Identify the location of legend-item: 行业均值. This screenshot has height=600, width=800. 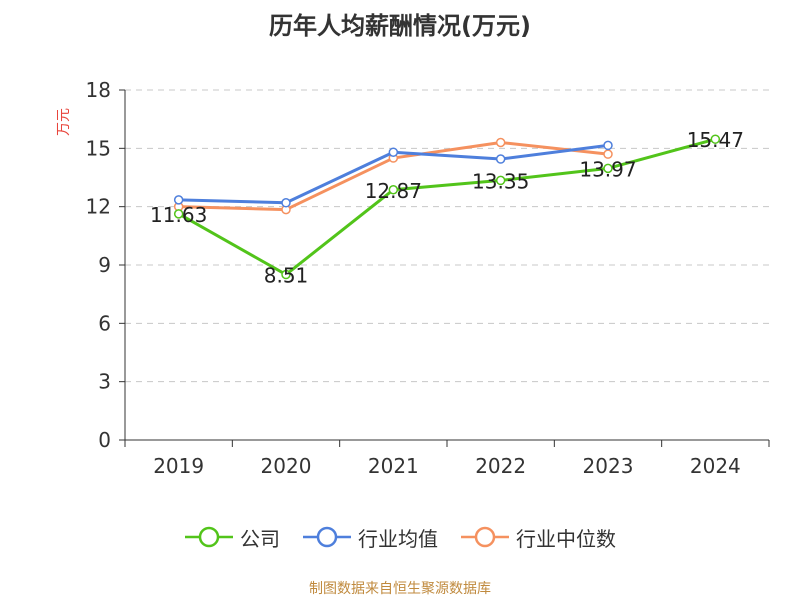
(370, 537).